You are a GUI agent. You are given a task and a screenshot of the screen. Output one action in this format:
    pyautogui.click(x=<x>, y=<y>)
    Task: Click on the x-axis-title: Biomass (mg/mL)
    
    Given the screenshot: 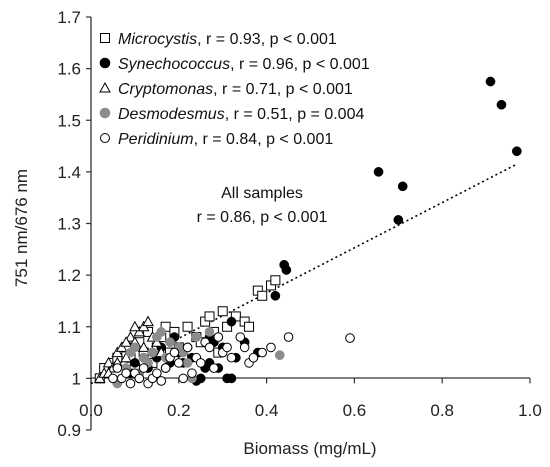 What is the action you would take?
    pyautogui.click(x=309, y=448)
    